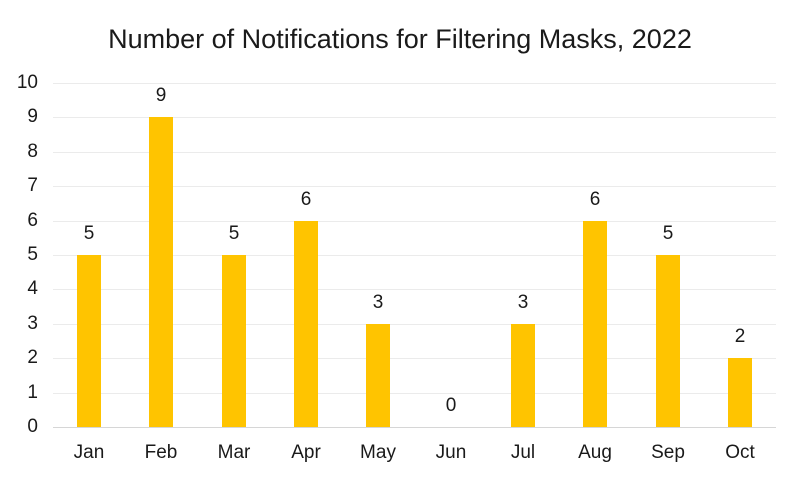 This screenshot has height=481, width=800. What do you see at coordinates (32, 151) in the screenshot?
I see `y-tick-label: 8` at bounding box center [32, 151].